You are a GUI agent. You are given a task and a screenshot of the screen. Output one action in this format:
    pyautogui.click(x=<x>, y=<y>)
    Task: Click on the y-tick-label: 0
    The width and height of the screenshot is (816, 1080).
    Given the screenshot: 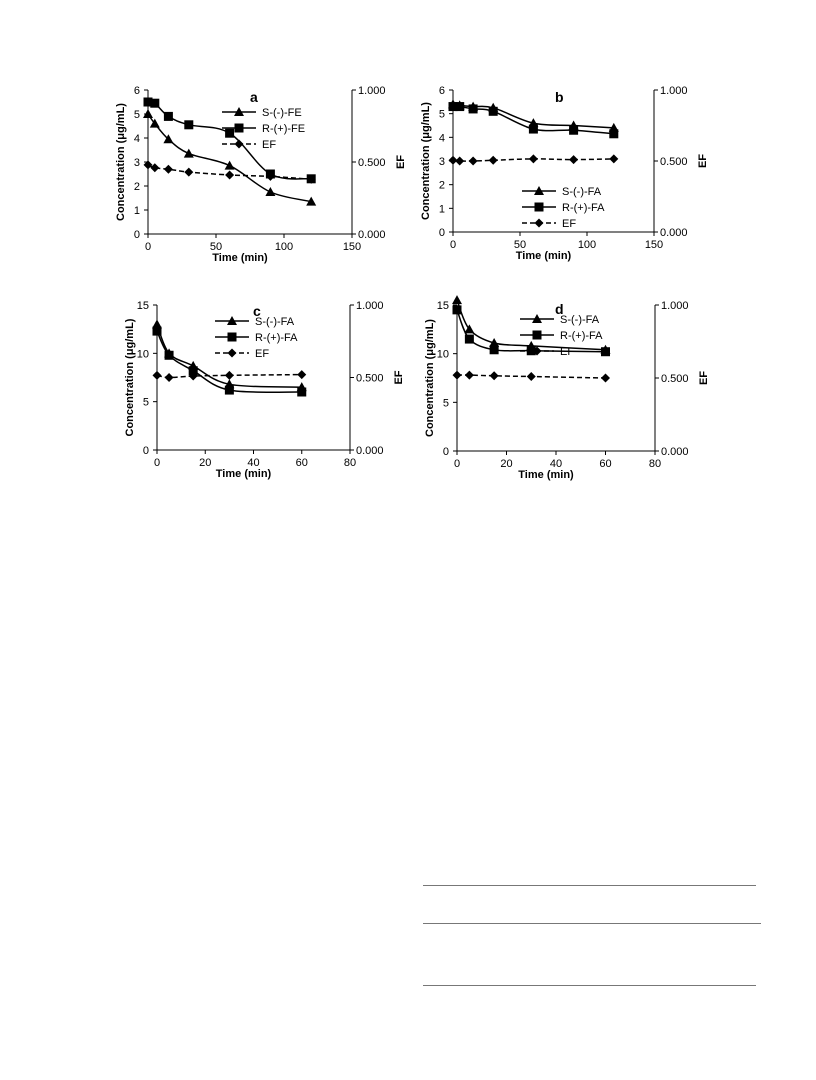 What is the action you would take?
    pyautogui.click(x=146, y=451)
    